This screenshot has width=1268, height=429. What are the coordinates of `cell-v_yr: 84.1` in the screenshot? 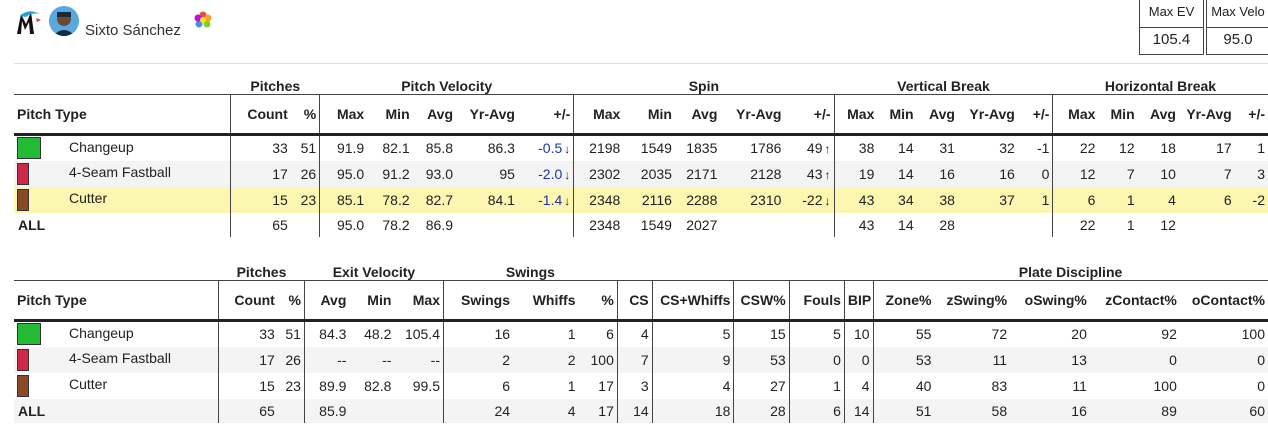 It's located at (487, 199).